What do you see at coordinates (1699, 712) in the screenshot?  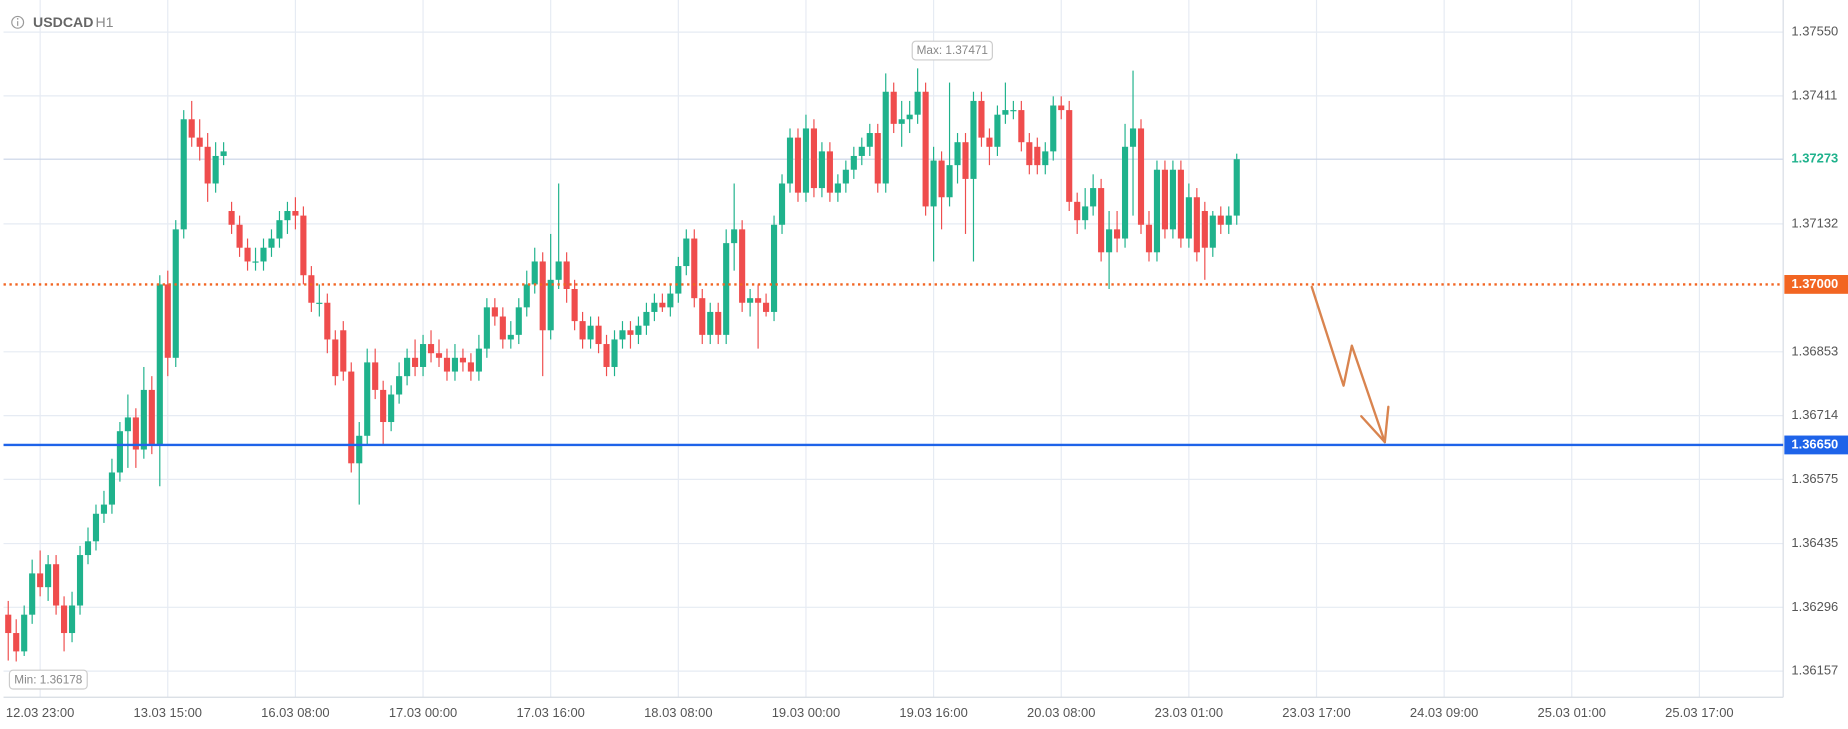 I see `x-tick-label: 25.03 17:00` at bounding box center [1699, 712].